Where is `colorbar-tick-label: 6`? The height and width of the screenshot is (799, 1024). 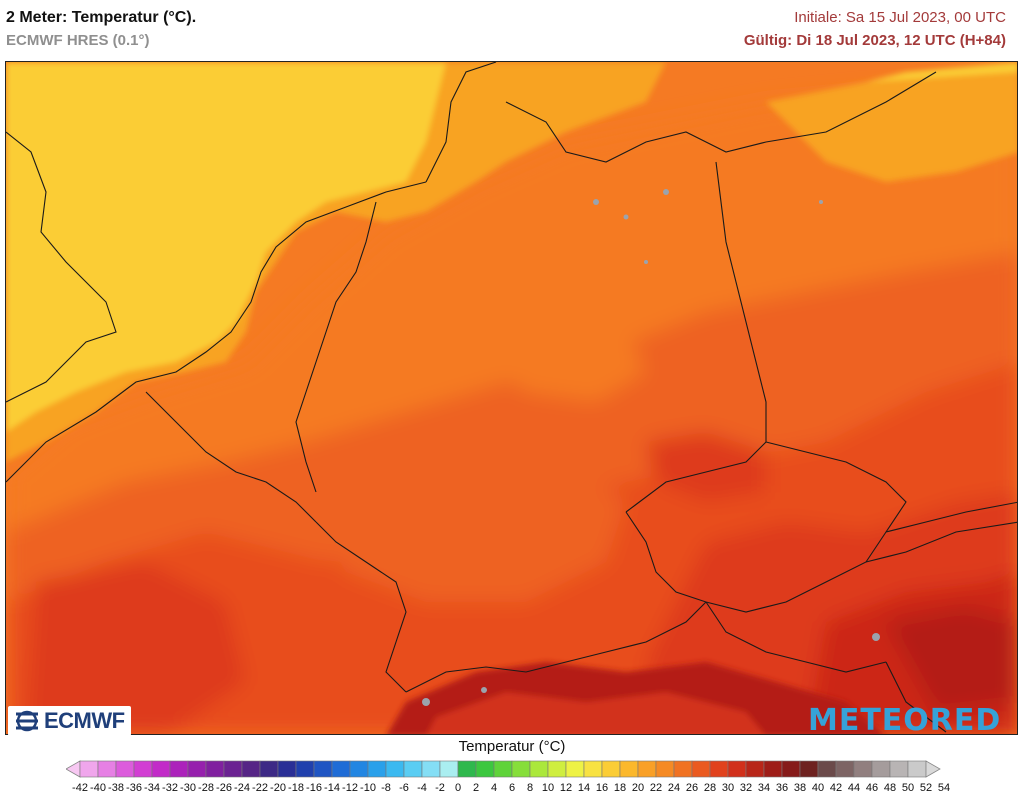 colorbar-tick-label: 6 is located at coordinates (512, 788).